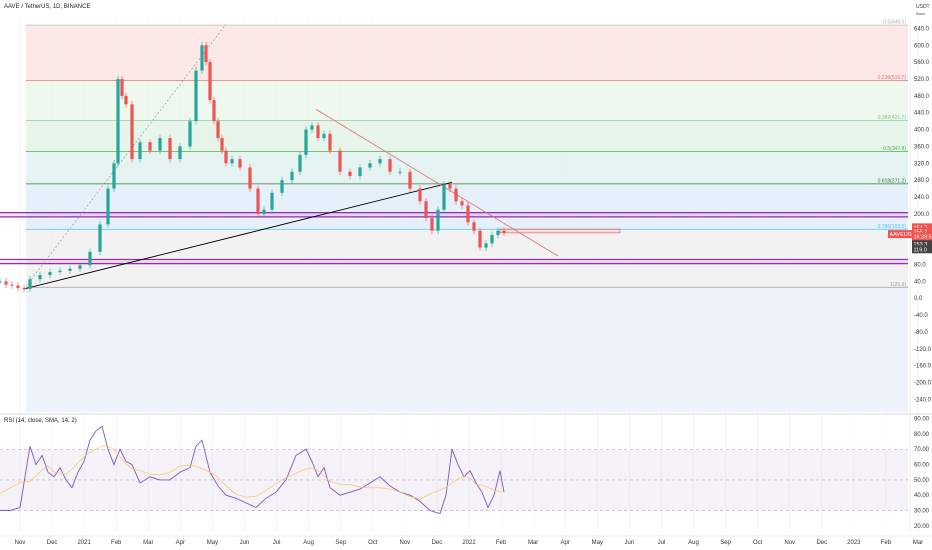  What do you see at coordinates (597, 543) in the screenshot?
I see `x-tick-label: May` at bounding box center [597, 543].